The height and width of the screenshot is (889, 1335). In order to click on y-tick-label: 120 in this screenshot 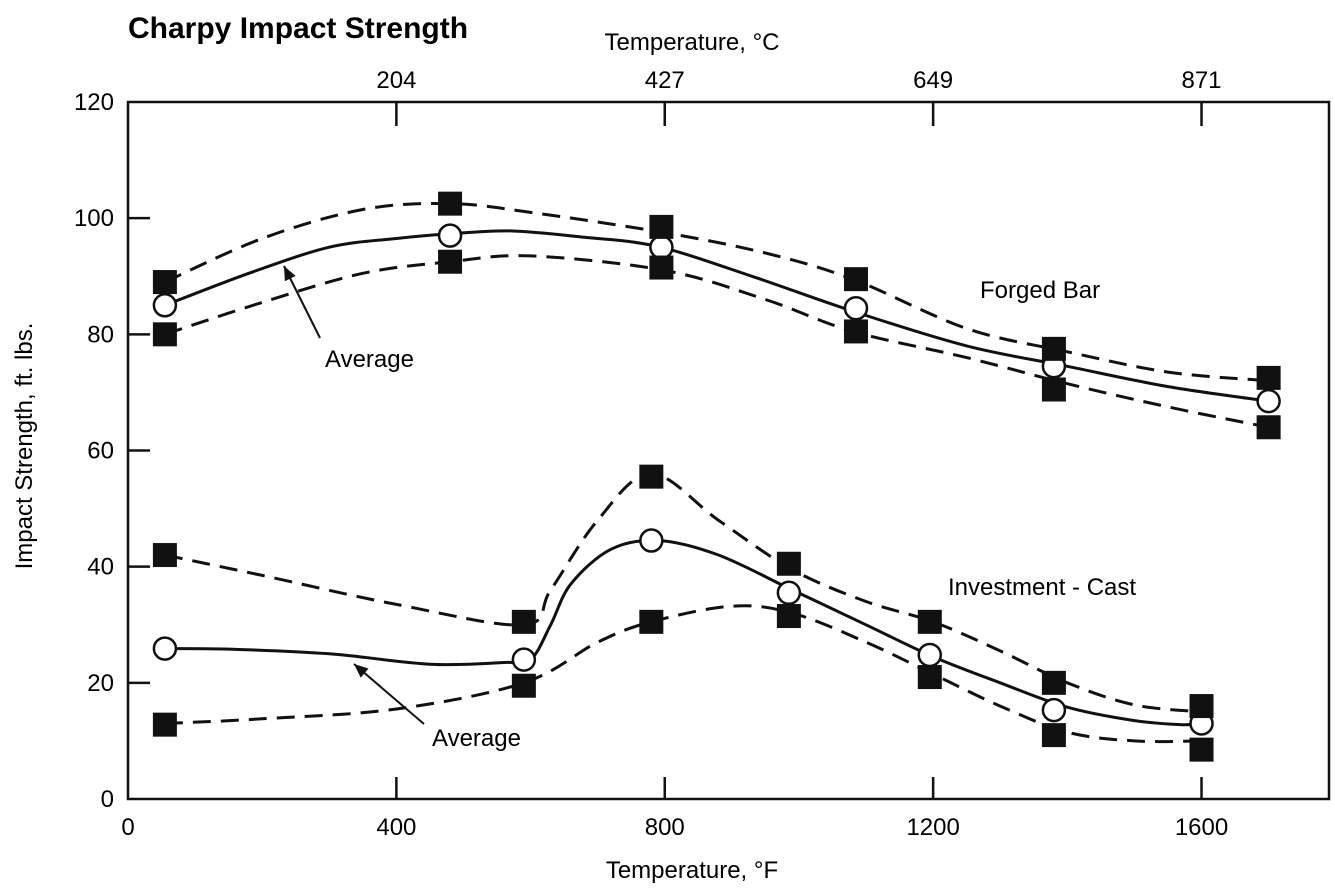, I will do `click(94, 102)`.